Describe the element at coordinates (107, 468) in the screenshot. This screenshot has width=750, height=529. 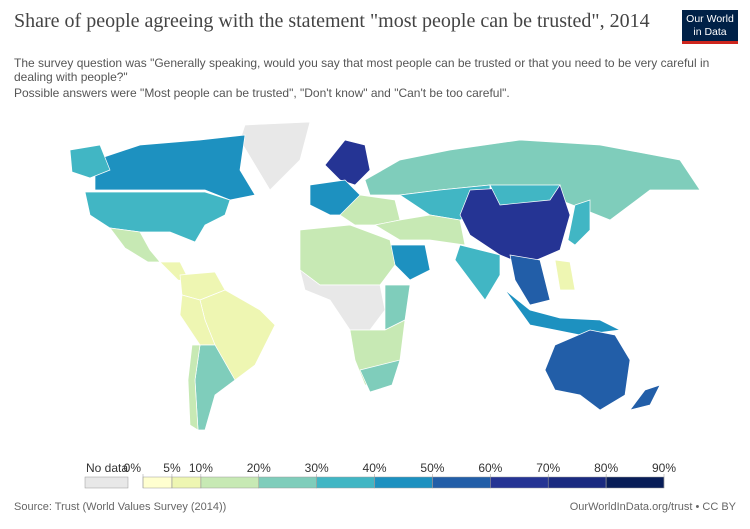
I see `no-data-label: No data` at that location.